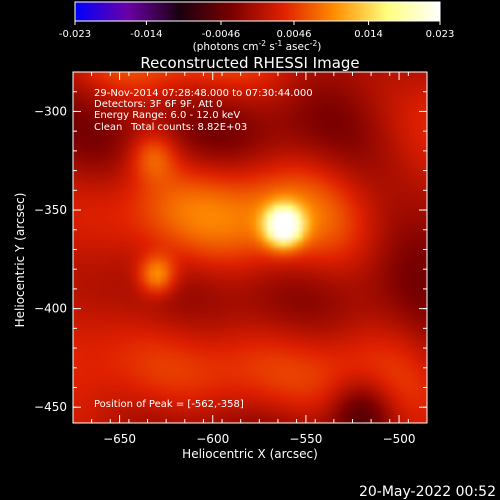 The image size is (500, 500). What do you see at coordinates (368, 34) in the screenshot?
I see `colorbar-tick-label: 0.014` at bounding box center [368, 34].